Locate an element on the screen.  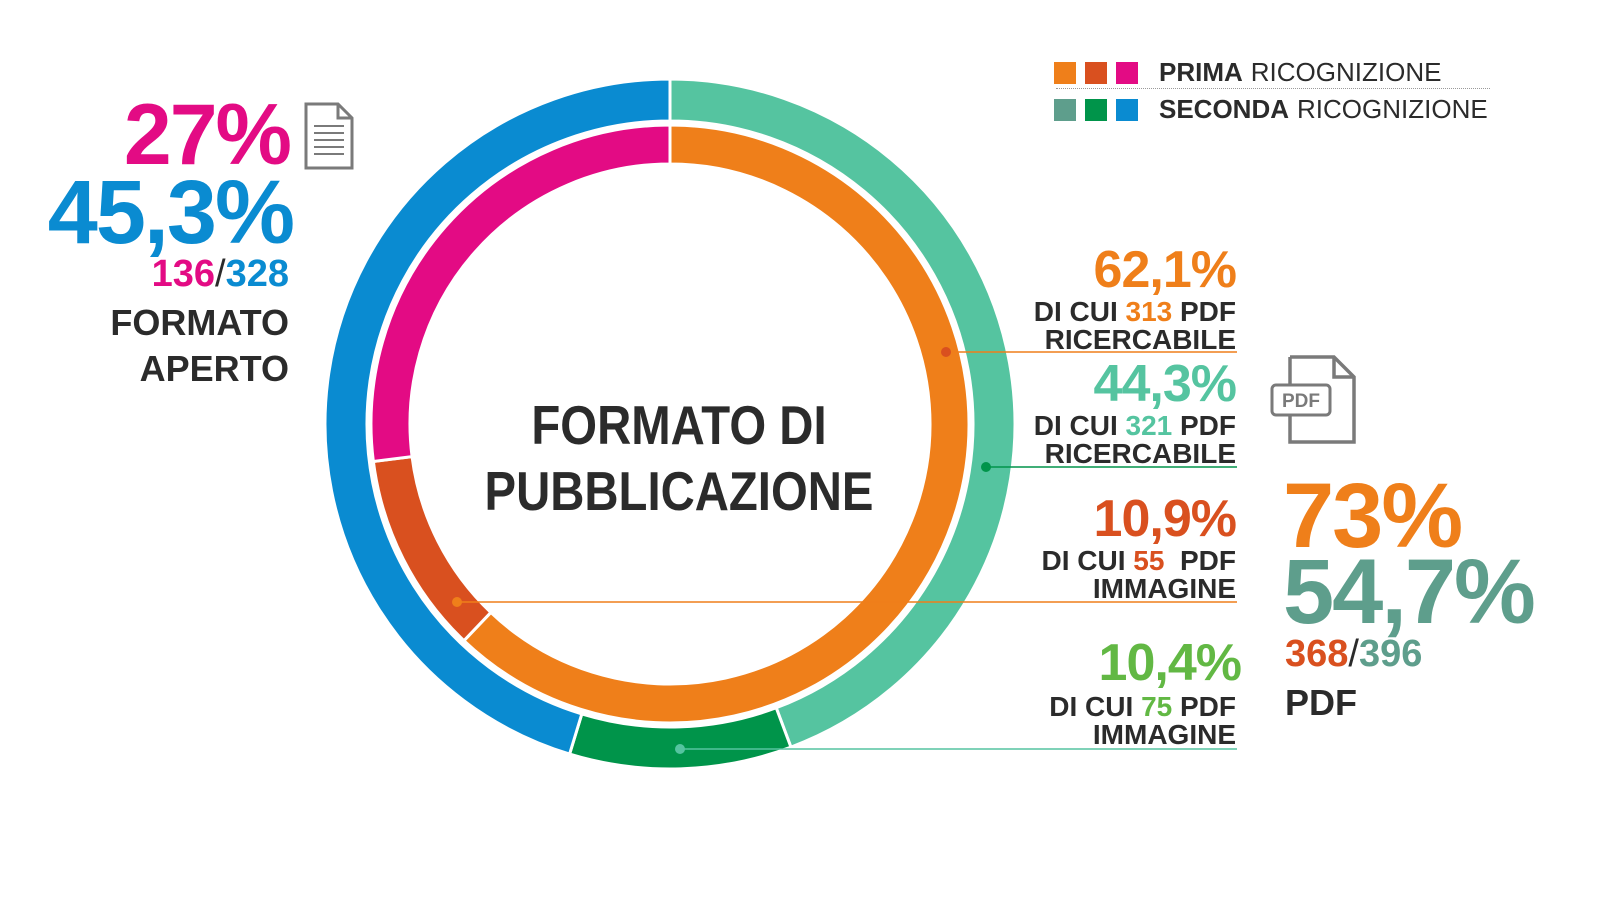
legend-seconda-rest: RICOGNIZIONE is located at coordinates (1392, 109).